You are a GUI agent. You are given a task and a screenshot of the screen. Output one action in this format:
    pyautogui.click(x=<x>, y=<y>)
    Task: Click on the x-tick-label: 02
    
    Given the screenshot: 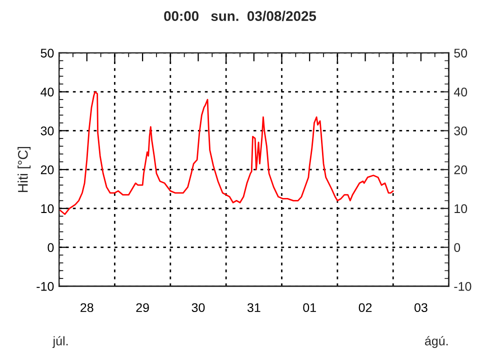 What is the action you would take?
    pyautogui.click(x=365, y=307)
    